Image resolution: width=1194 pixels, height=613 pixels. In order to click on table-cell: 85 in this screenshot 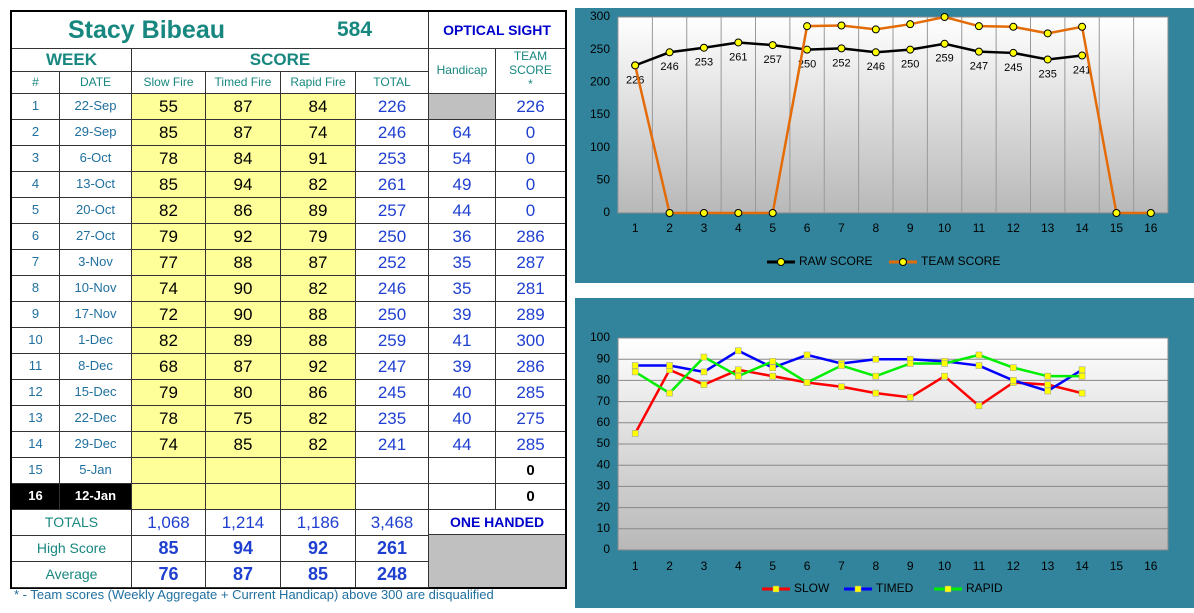, I will do `click(243, 445)`.